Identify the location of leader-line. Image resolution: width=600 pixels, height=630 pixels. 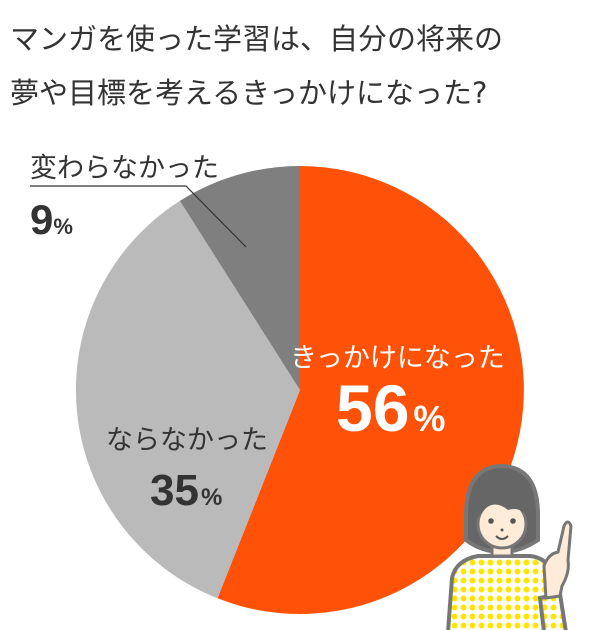
(138, 216).